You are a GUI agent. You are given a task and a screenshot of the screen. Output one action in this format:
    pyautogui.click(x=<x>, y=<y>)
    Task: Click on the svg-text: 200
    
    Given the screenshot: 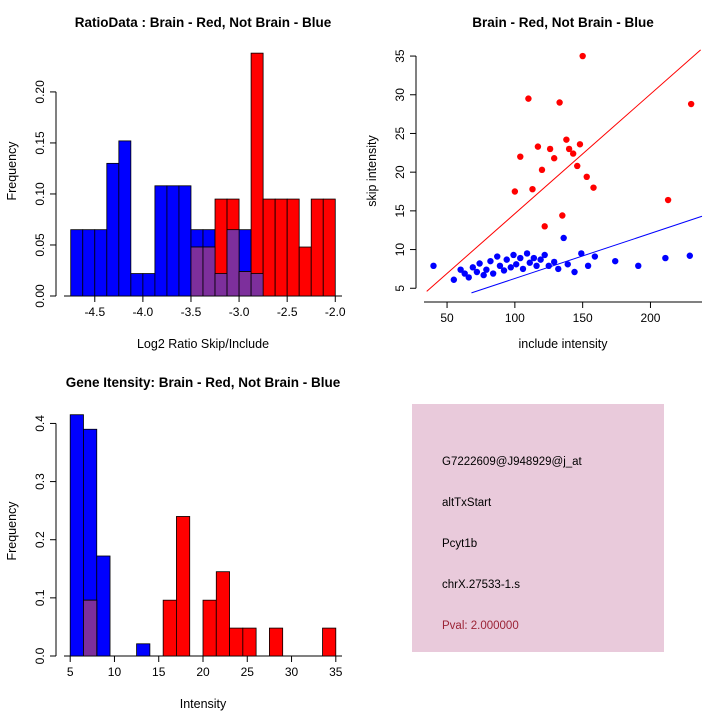 What is the action you would take?
    pyautogui.click(x=650, y=318)
    